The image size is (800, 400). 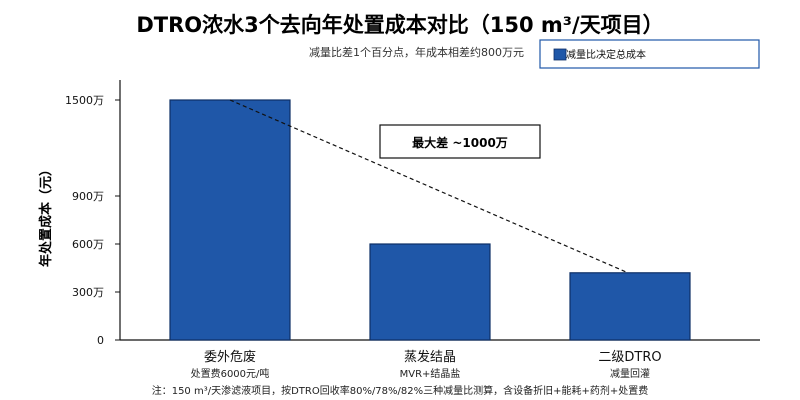 What do you see at coordinates (430, 357) in the screenshot?
I see `category-label: 蒸发结晶` at bounding box center [430, 357].